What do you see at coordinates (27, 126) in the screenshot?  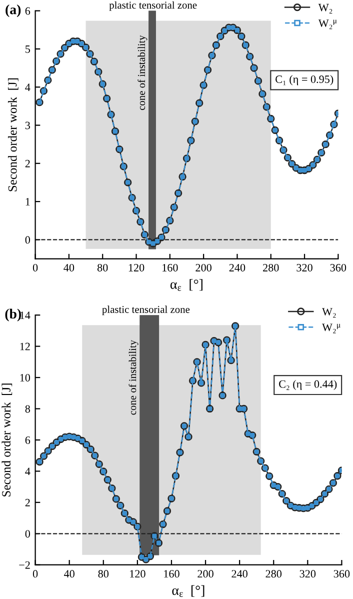 I see `y-tick-label: 3` at bounding box center [27, 126].